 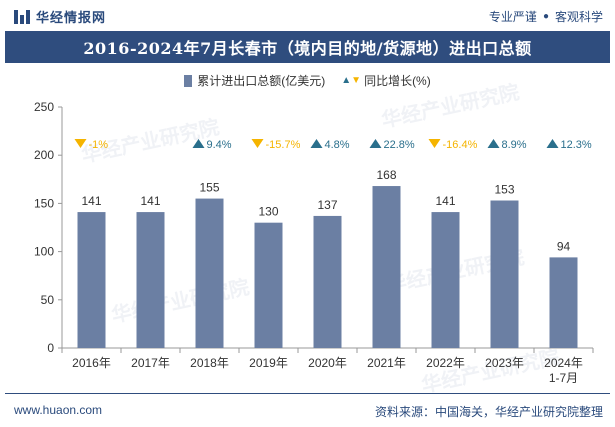 What do you see at coordinates (307, 410) in the screenshot?
I see `footer: www.huaon.com 资料来源：中国海关，华经产业研究院整理` at bounding box center [307, 410].